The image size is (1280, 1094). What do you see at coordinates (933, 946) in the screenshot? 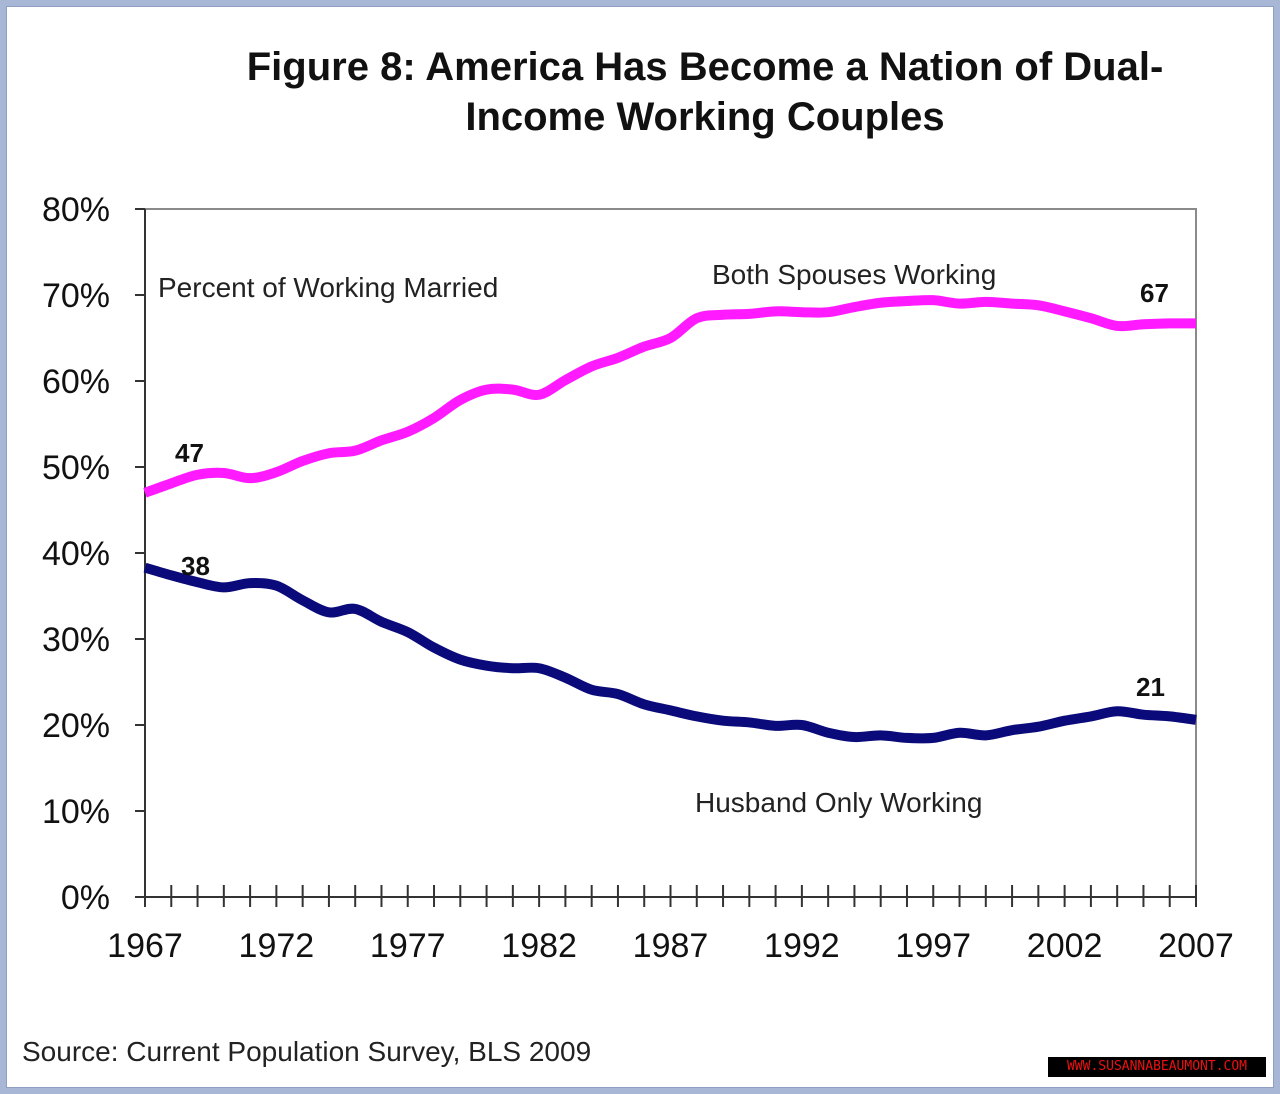
I see `x-tick-label: 1997` at bounding box center [933, 946].